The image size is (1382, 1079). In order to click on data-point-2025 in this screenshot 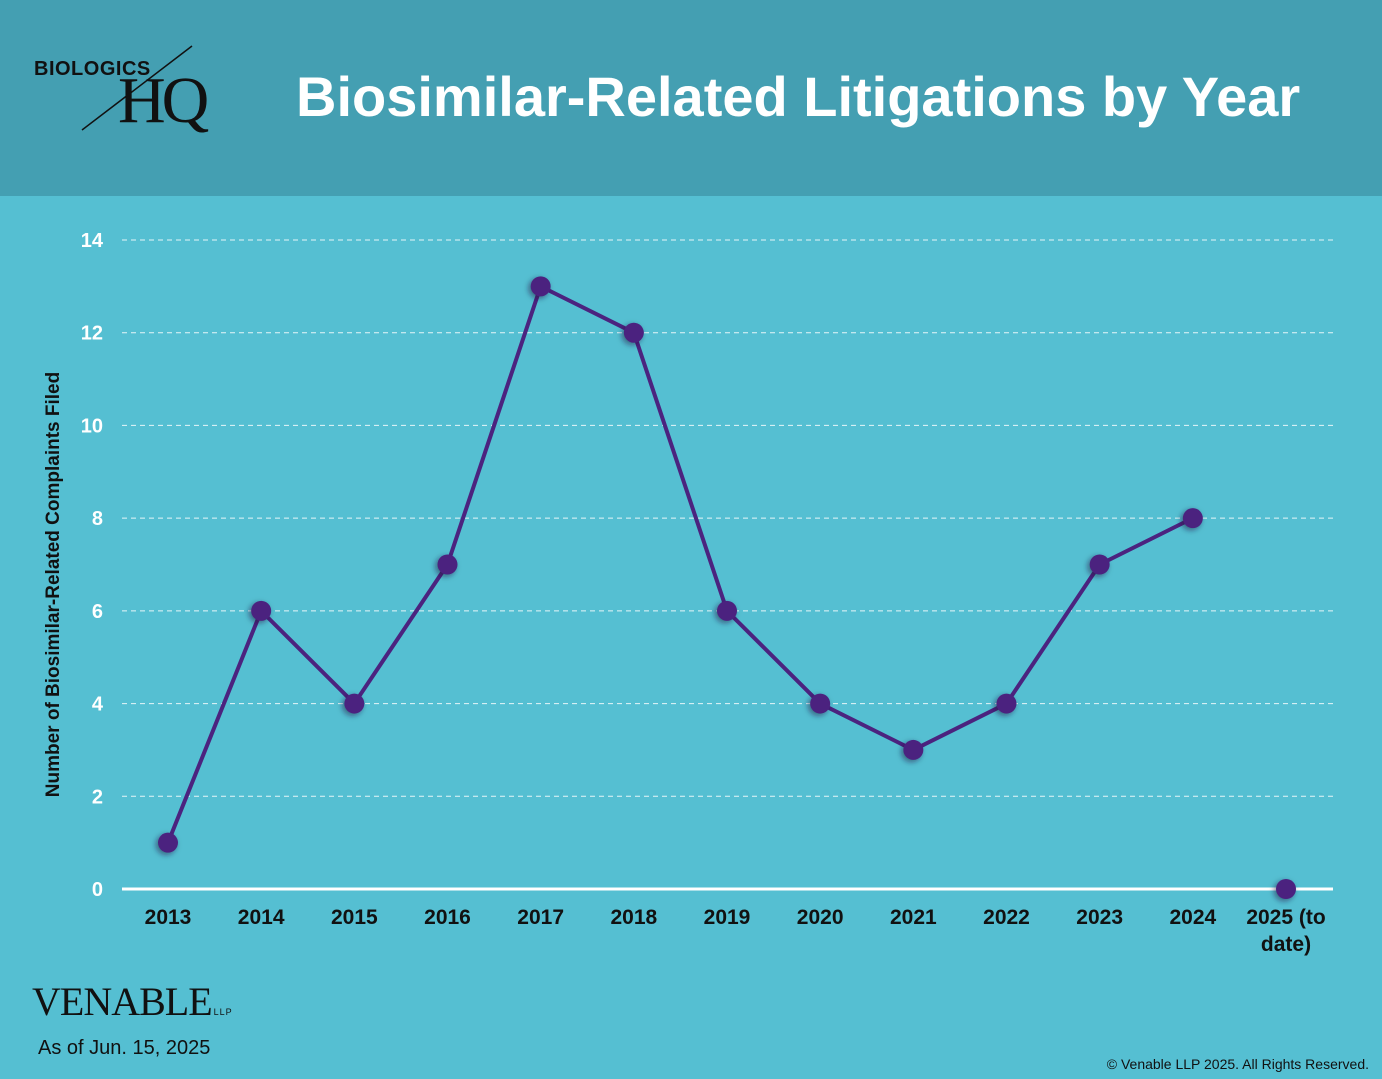, I will do `click(1286, 889)`.